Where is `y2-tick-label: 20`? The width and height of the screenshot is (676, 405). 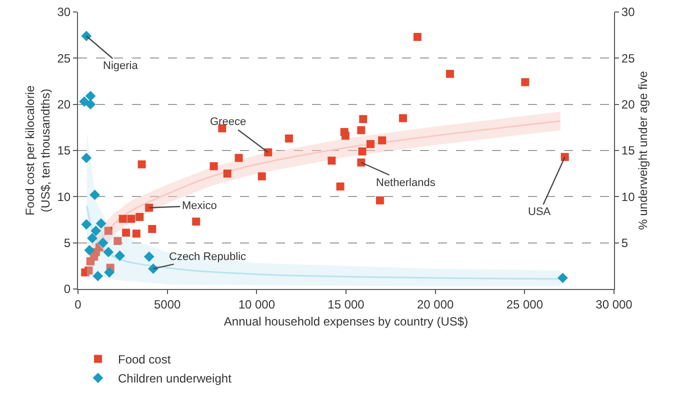
y2-tick-label: 20 is located at coordinates (628, 105).